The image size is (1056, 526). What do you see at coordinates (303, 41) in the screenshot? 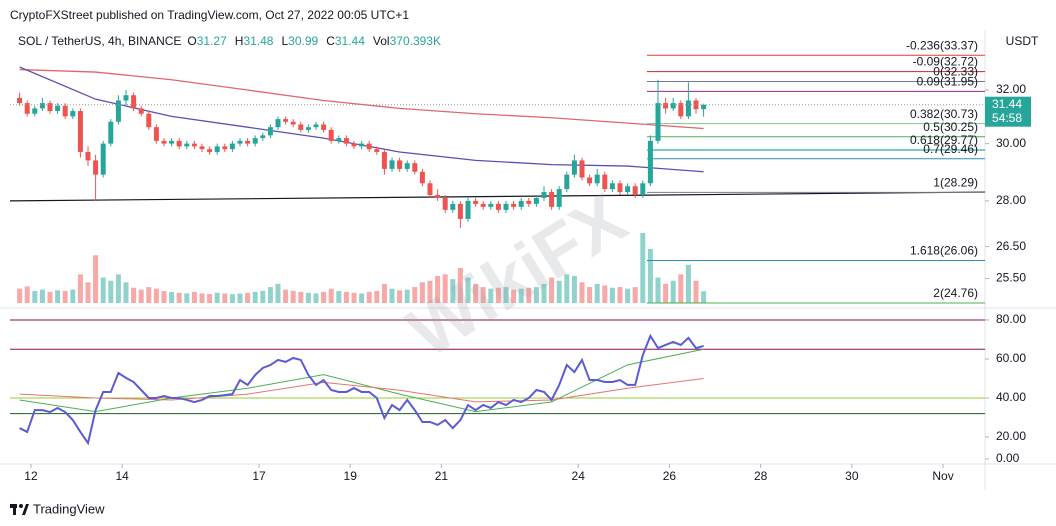
I see `legend-value: 30.99` at bounding box center [303, 41].